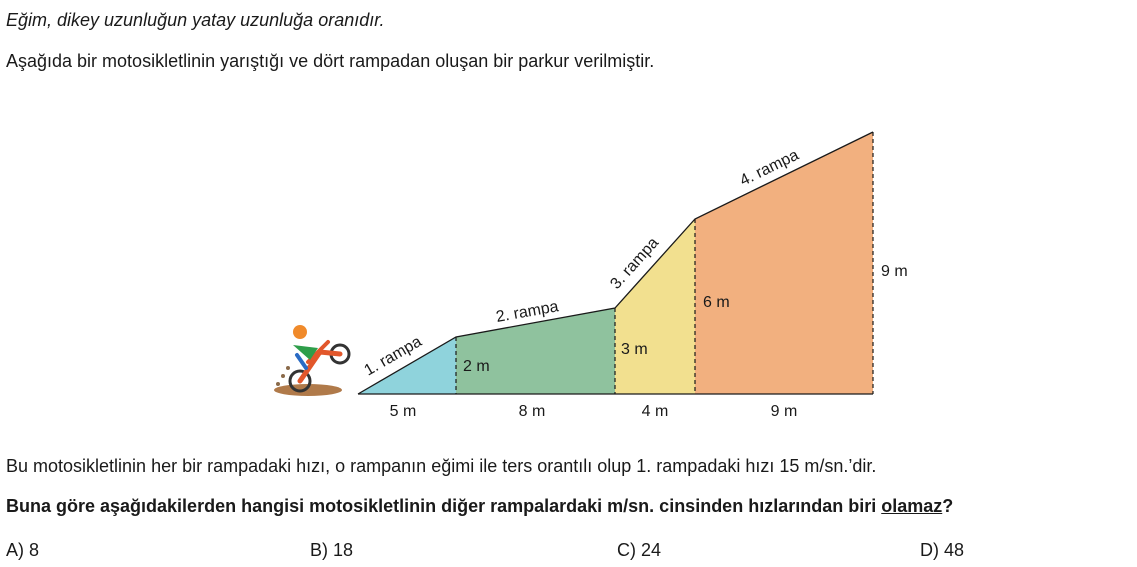 This screenshot has width=1137, height=567. Describe the element at coordinates (532, 411) in the screenshot. I see `ramp-2-width: 8 m` at that location.